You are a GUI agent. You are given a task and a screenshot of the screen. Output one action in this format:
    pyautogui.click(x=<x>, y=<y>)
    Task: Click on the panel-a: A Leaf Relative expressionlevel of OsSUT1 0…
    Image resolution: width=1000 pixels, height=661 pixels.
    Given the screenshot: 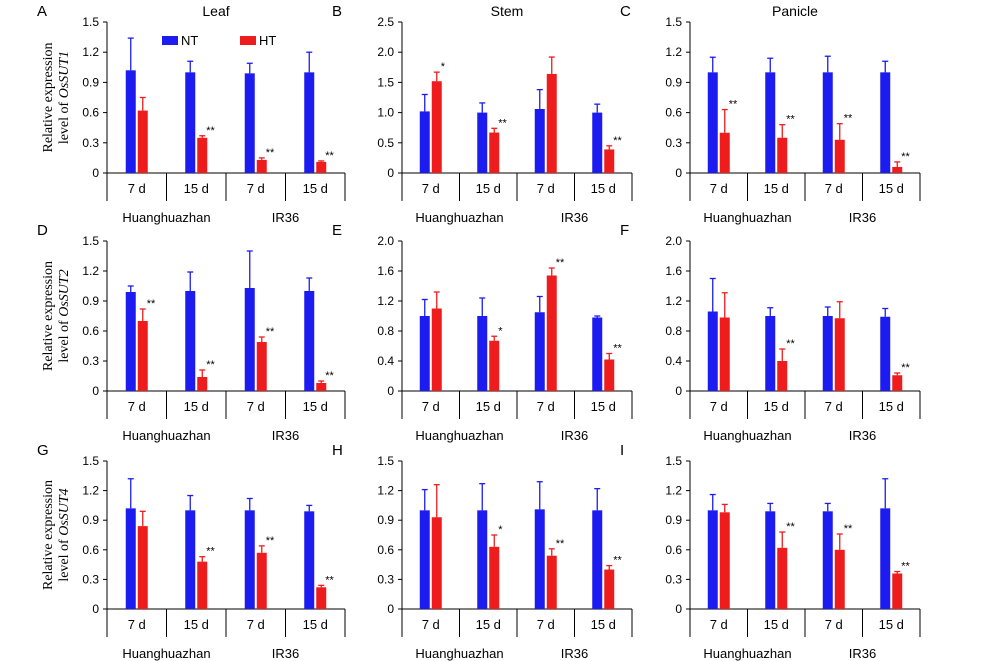 What is the action you would take?
    pyautogui.click(x=191, y=114)
    